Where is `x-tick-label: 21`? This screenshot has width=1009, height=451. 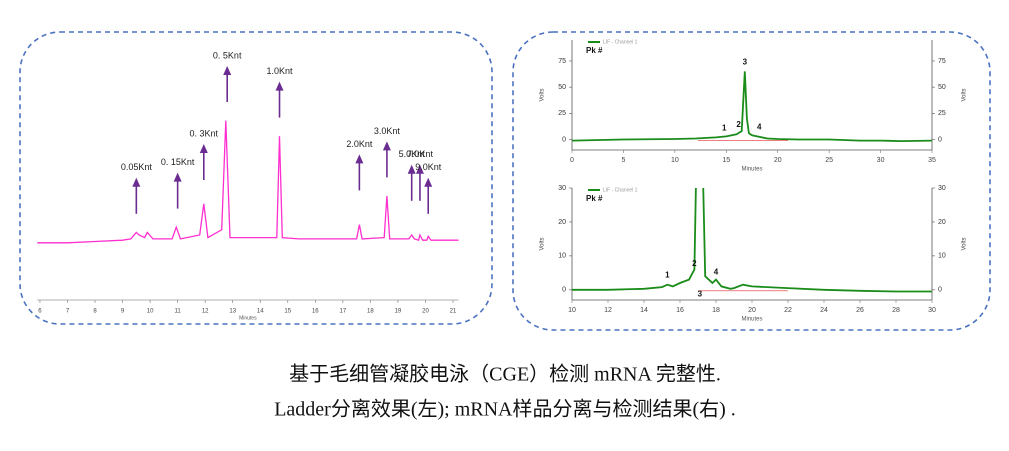 x-tick-label: 21 is located at coordinates (453, 312).